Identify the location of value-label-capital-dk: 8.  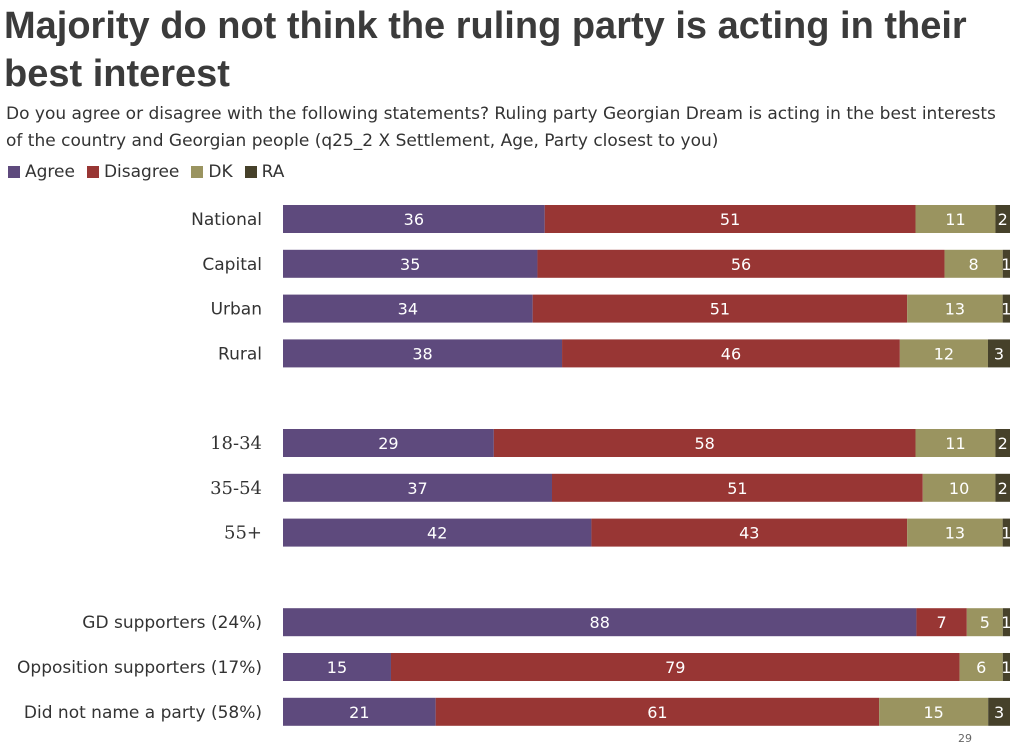
(974, 264).